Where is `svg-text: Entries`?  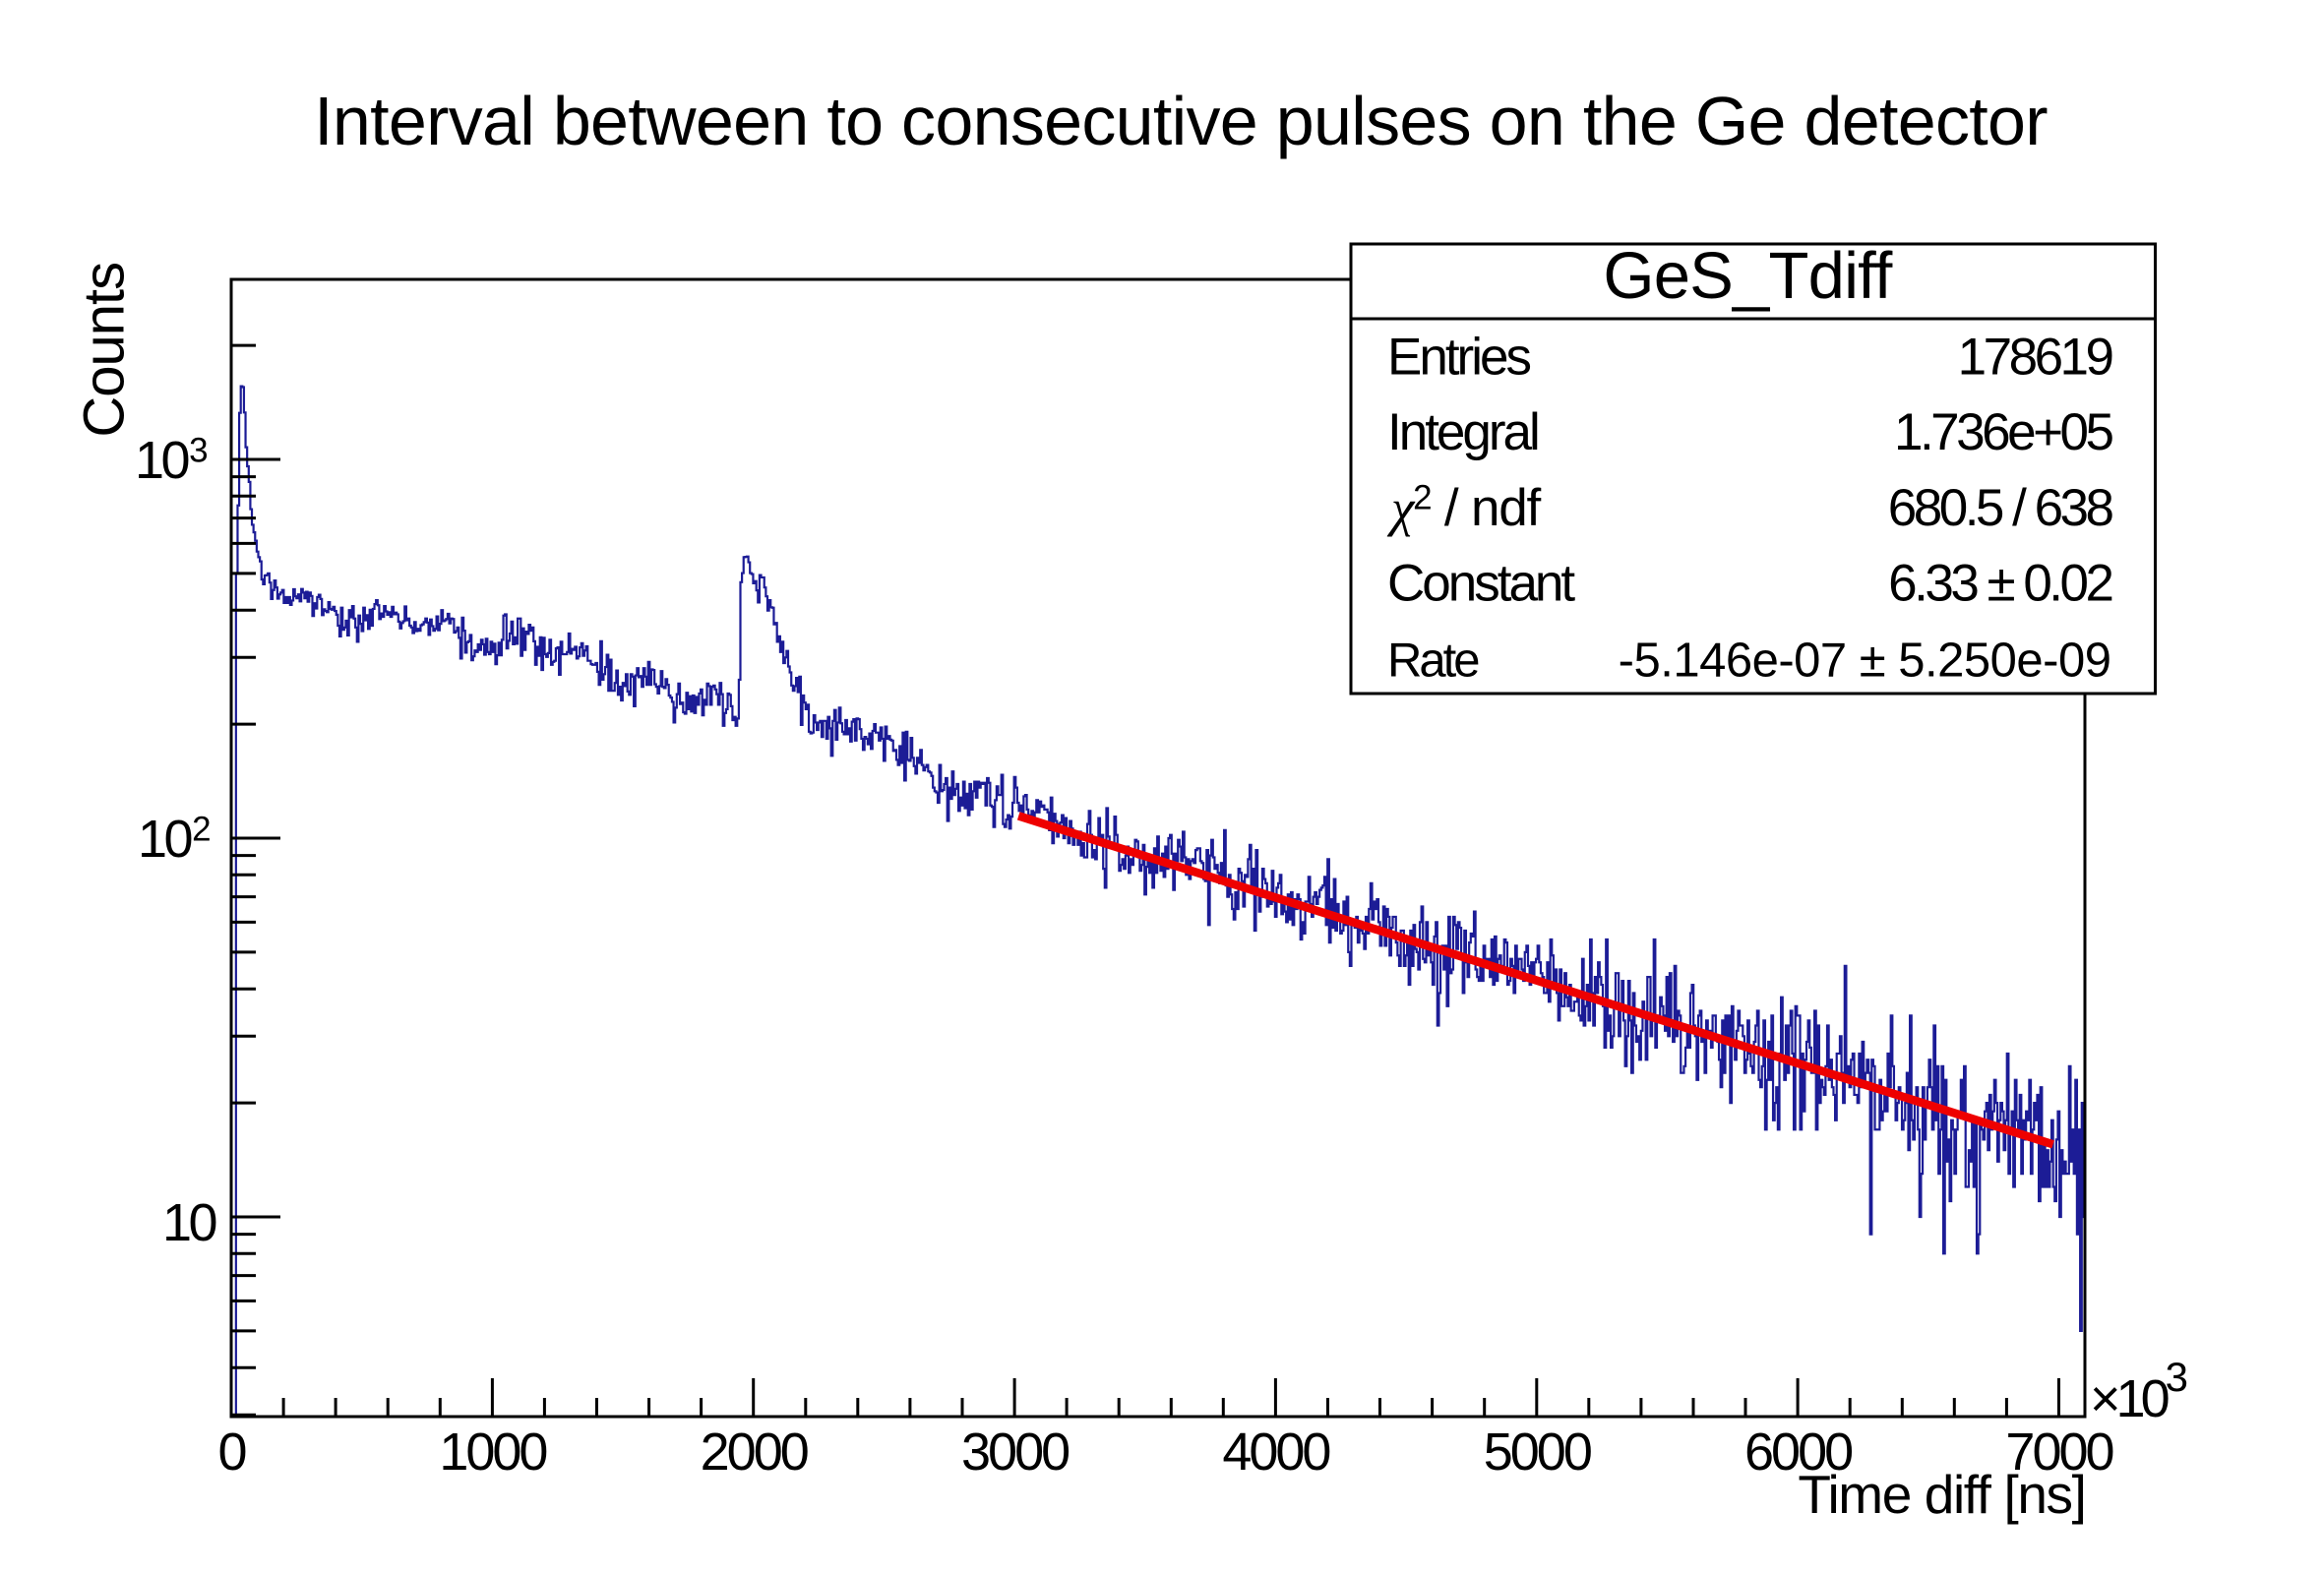 svg-text: Entries is located at coordinates (1458, 357).